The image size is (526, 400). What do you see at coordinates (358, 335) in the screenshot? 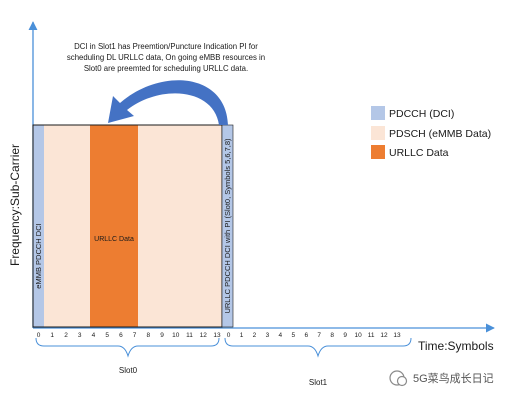
I see `slot1-symbol-tick: 10` at bounding box center [358, 335].